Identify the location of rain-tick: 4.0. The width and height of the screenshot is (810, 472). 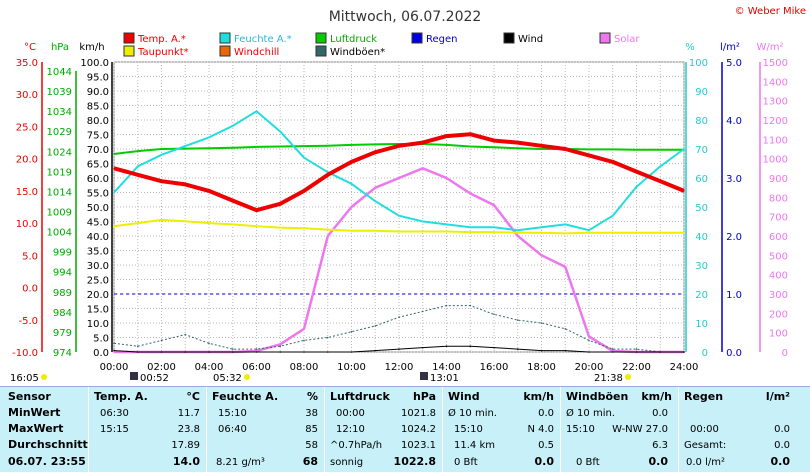
(734, 121).